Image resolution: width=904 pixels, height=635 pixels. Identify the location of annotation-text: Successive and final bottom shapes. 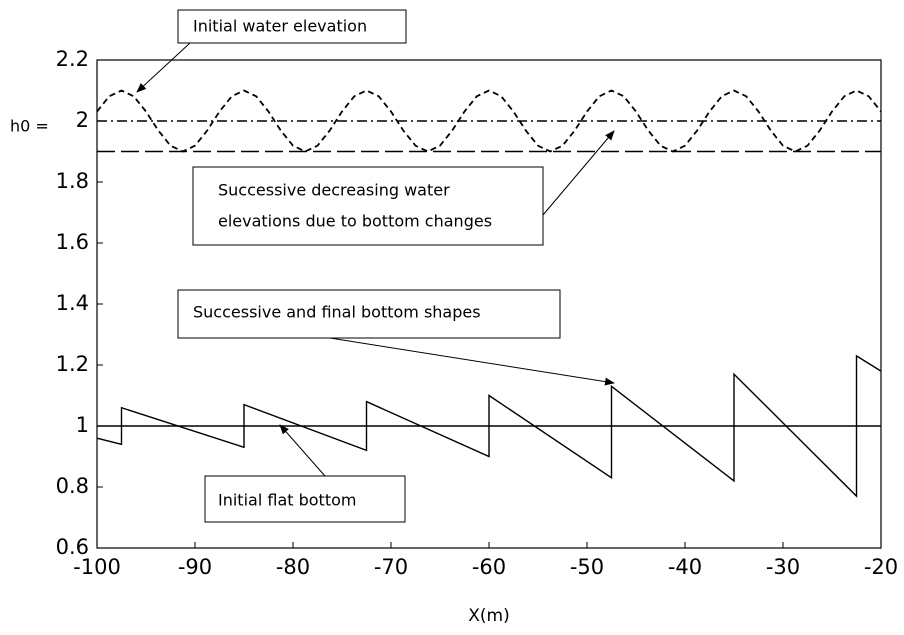
(337, 312).